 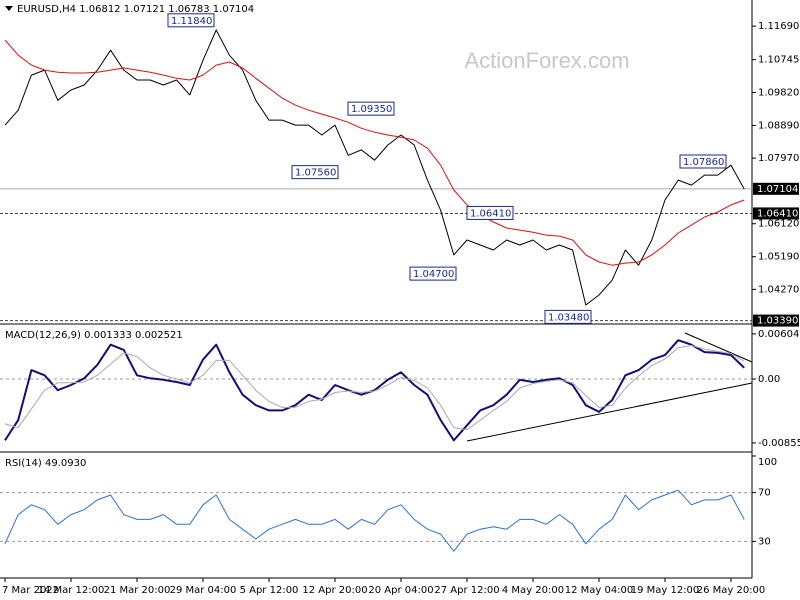 I want to click on price-annotation: 1.07560, so click(x=315, y=173).